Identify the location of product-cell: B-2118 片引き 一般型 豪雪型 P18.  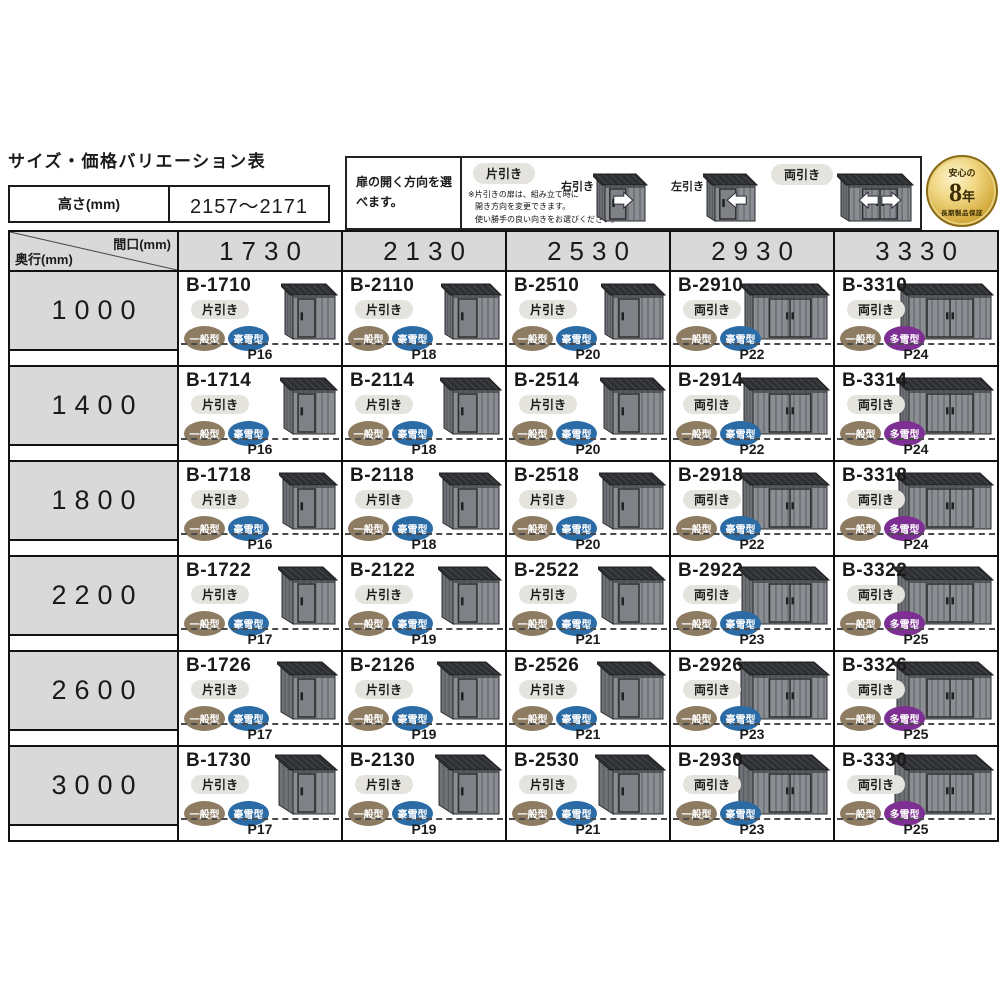
(423, 508).